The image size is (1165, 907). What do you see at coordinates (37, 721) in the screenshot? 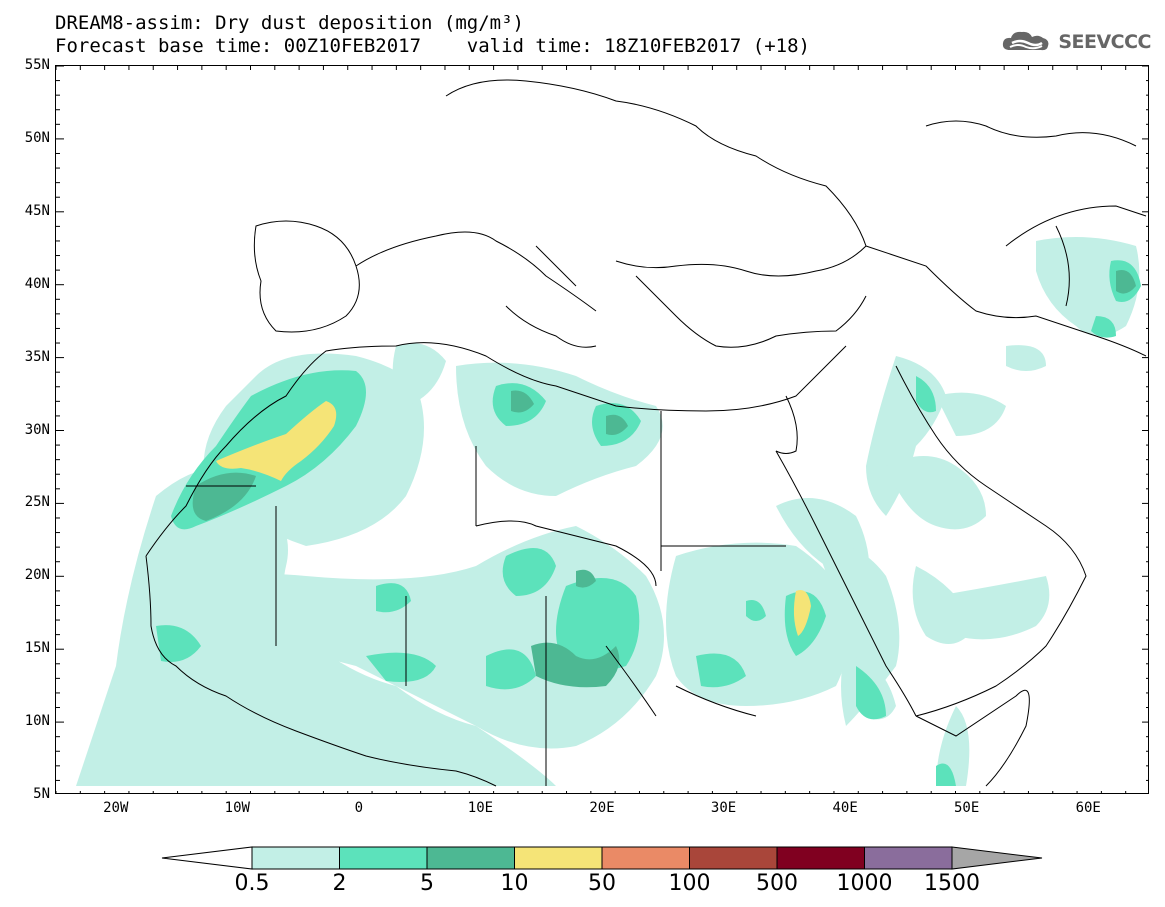
I see `latitude-label: 10N` at bounding box center [37, 721].